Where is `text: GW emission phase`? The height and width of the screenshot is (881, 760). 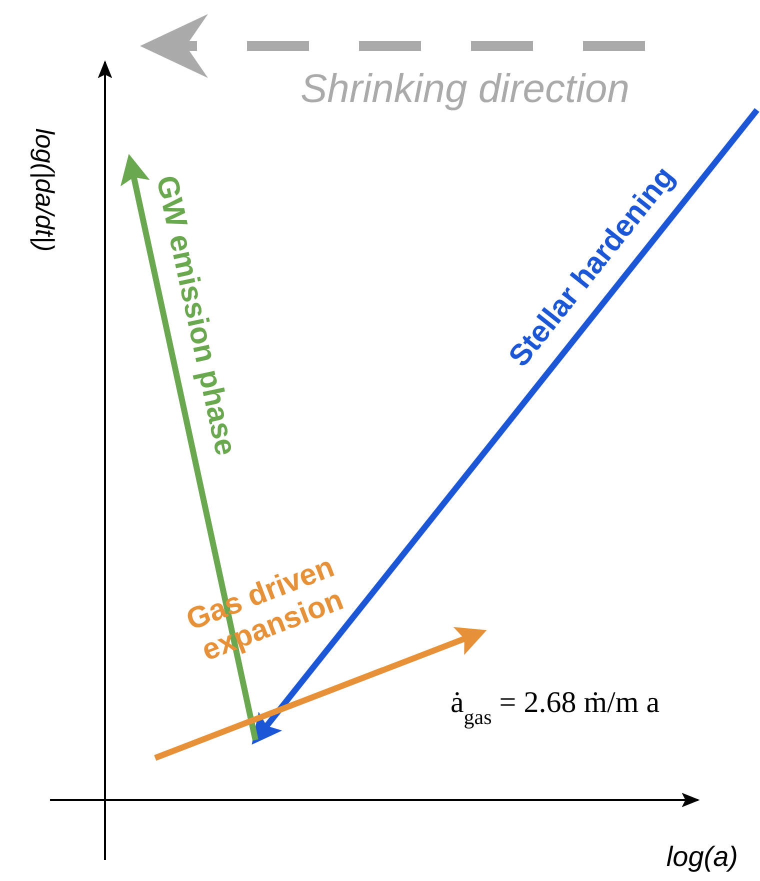
text: GW emission phase is located at coordinates (196, 315).